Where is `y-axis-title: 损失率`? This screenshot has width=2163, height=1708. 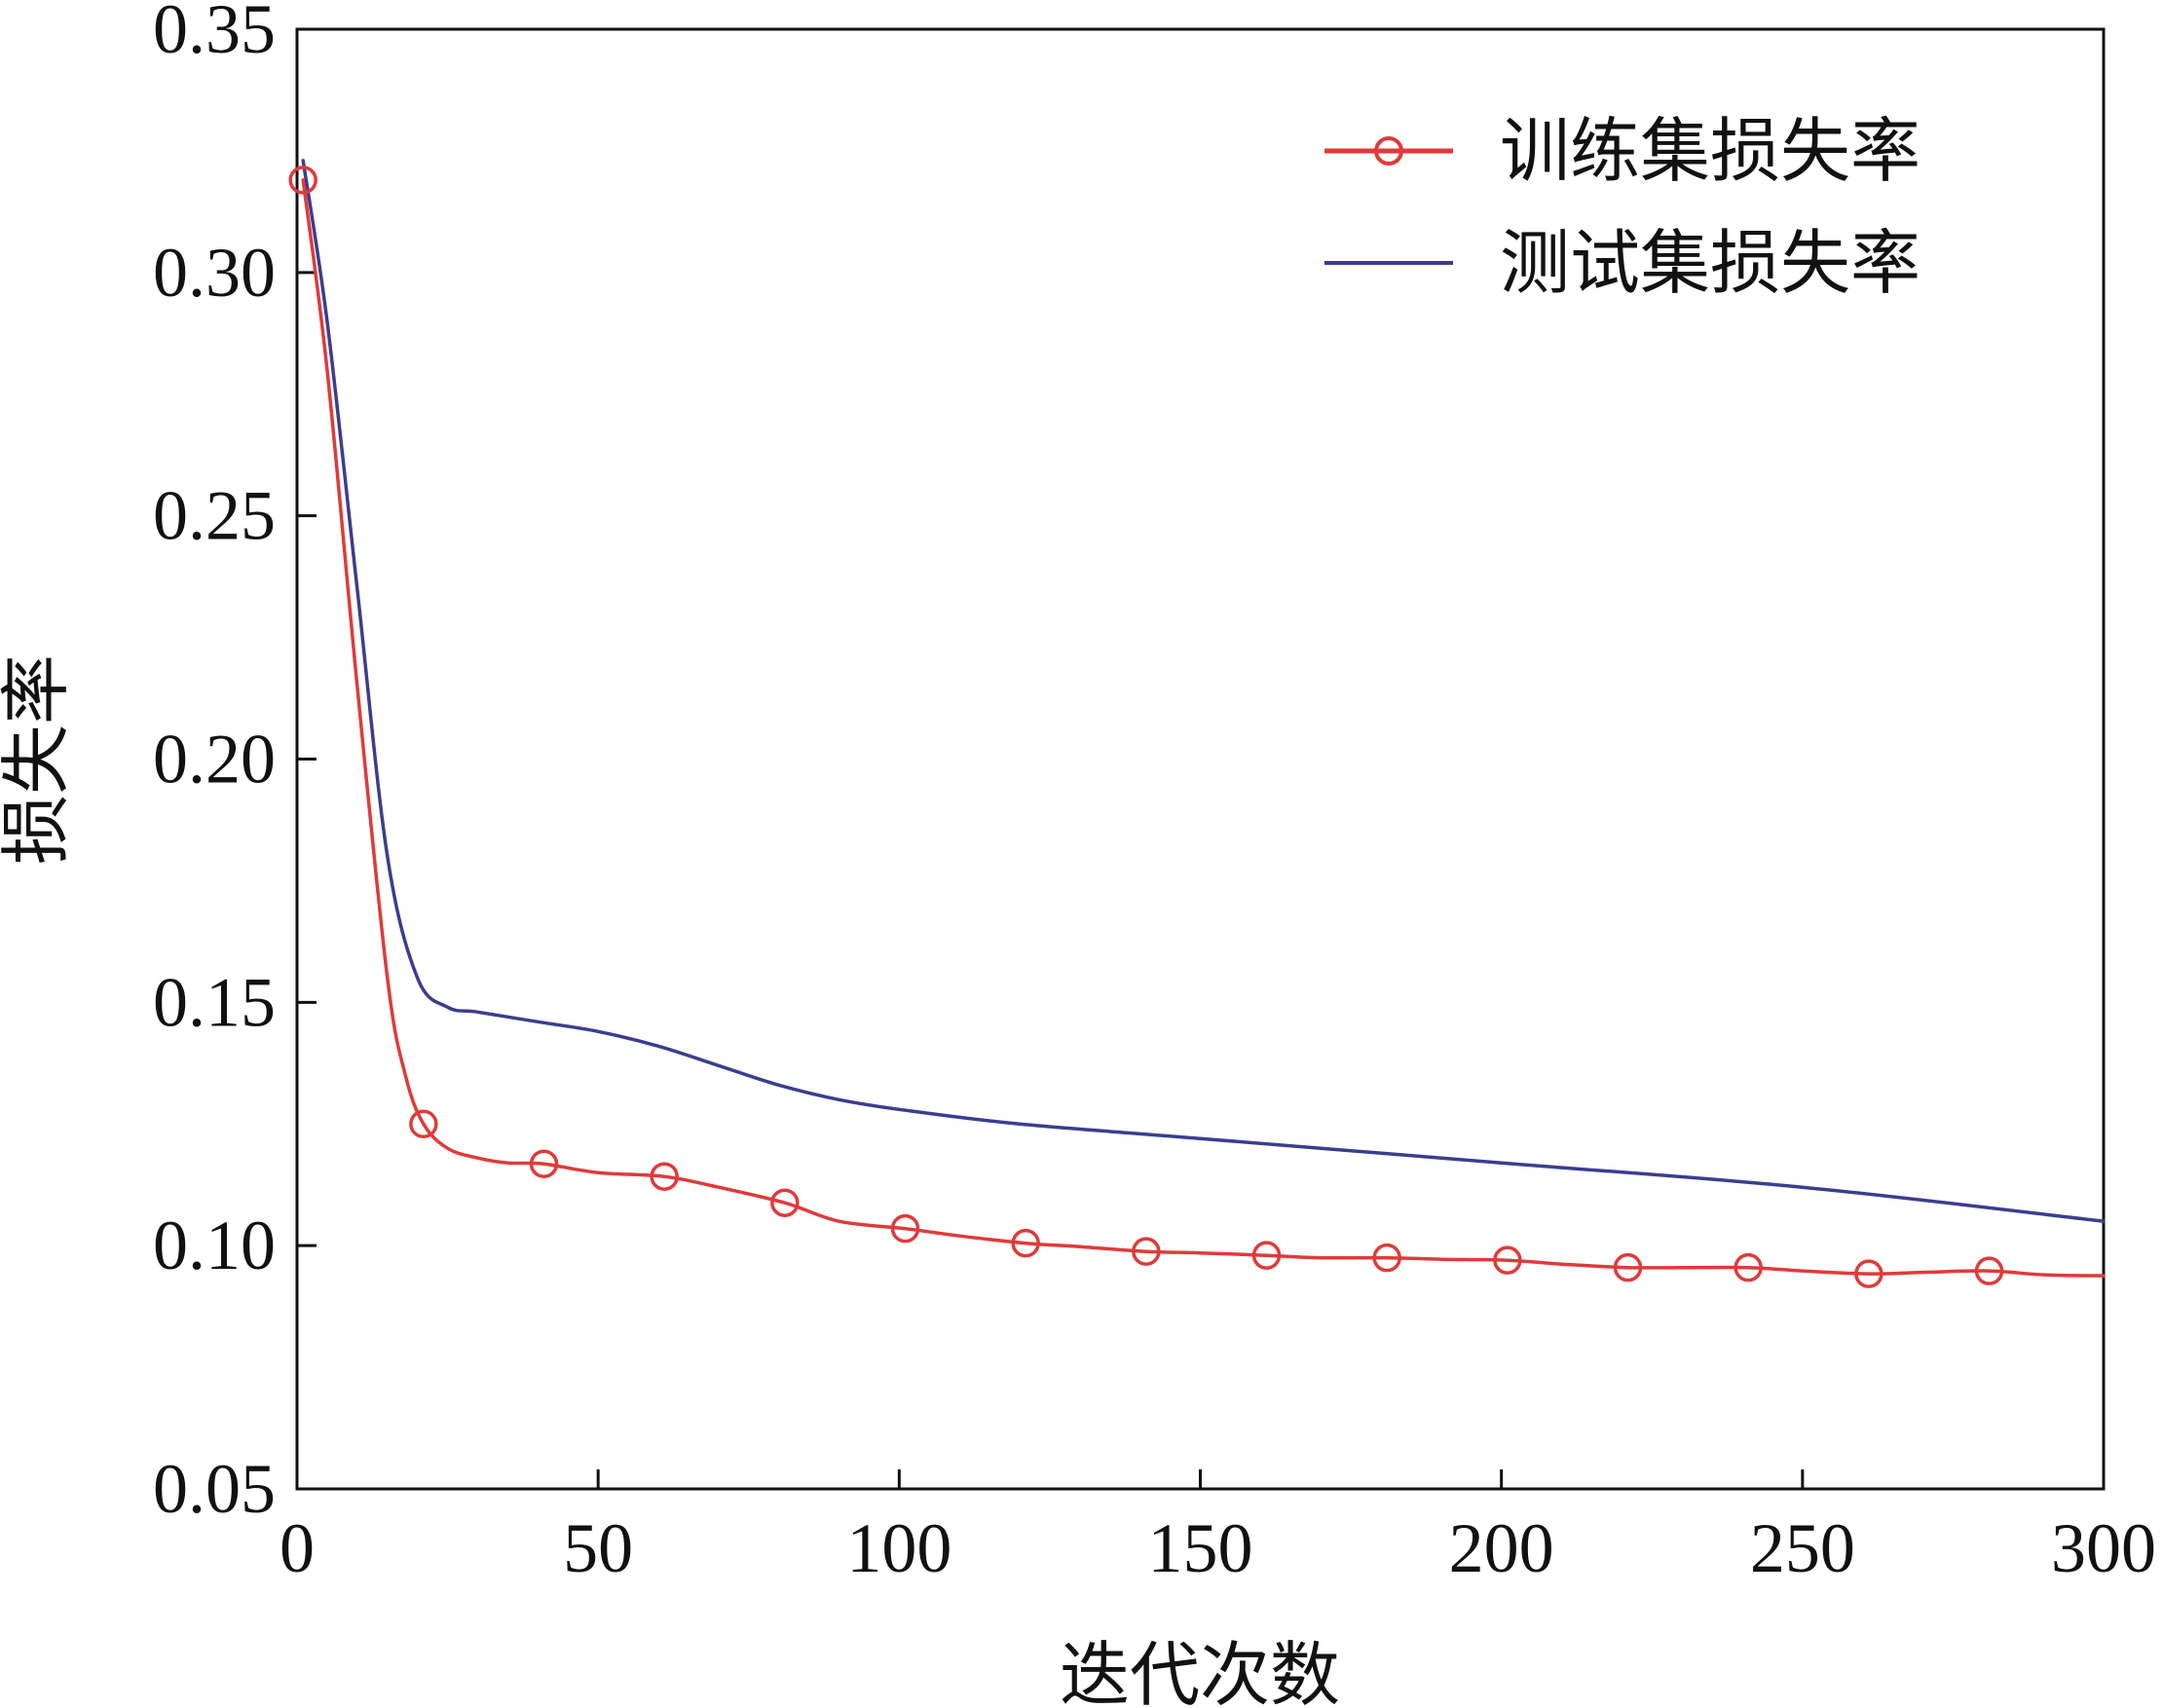 y-axis-title: 损失率 is located at coordinates (38, 759).